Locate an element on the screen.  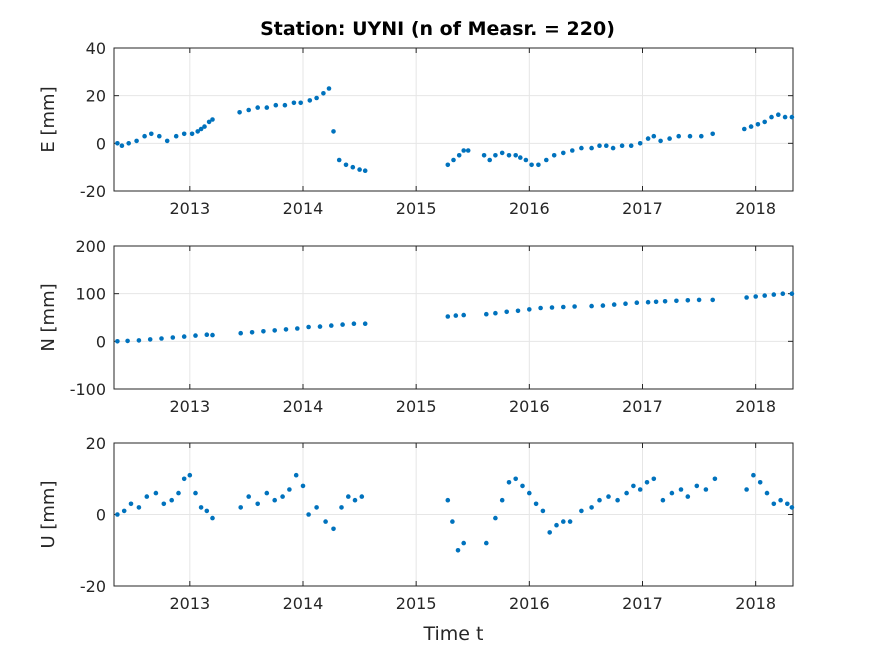
north-x-tick-label: 2014 is located at coordinates (303, 406).